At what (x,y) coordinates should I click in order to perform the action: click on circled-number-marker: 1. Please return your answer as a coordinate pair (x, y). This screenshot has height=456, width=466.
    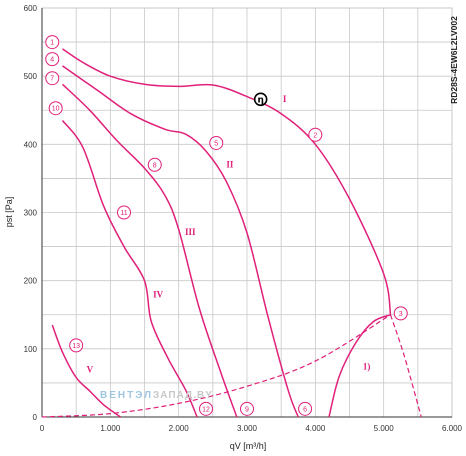
    Looking at the image, I should click on (52, 42).